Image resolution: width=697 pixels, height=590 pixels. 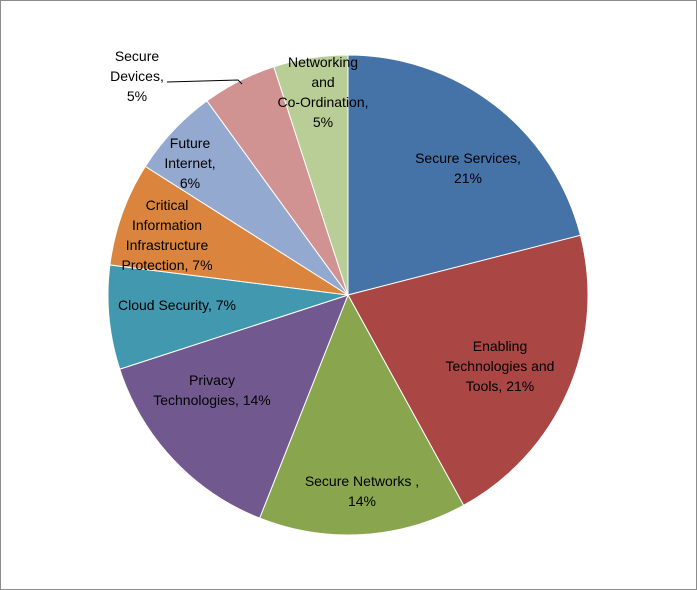 I want to click on slice-label: Networking and Co-Ordination, 5%, so click(x=322, y=92).